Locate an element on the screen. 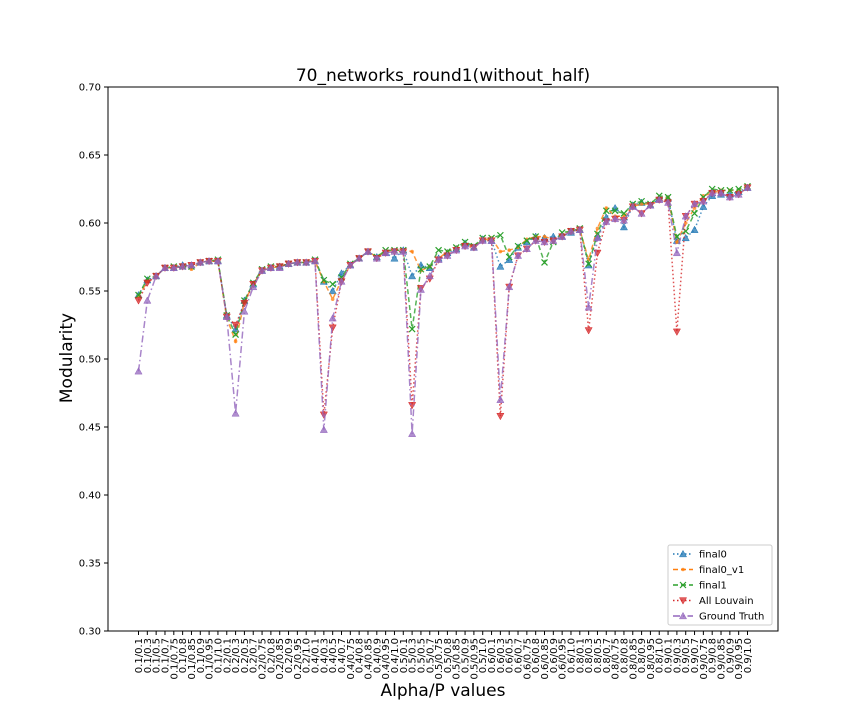 The image size is (864, 720). legend-entry: final0_v1 is located at coordinates (708, 570).